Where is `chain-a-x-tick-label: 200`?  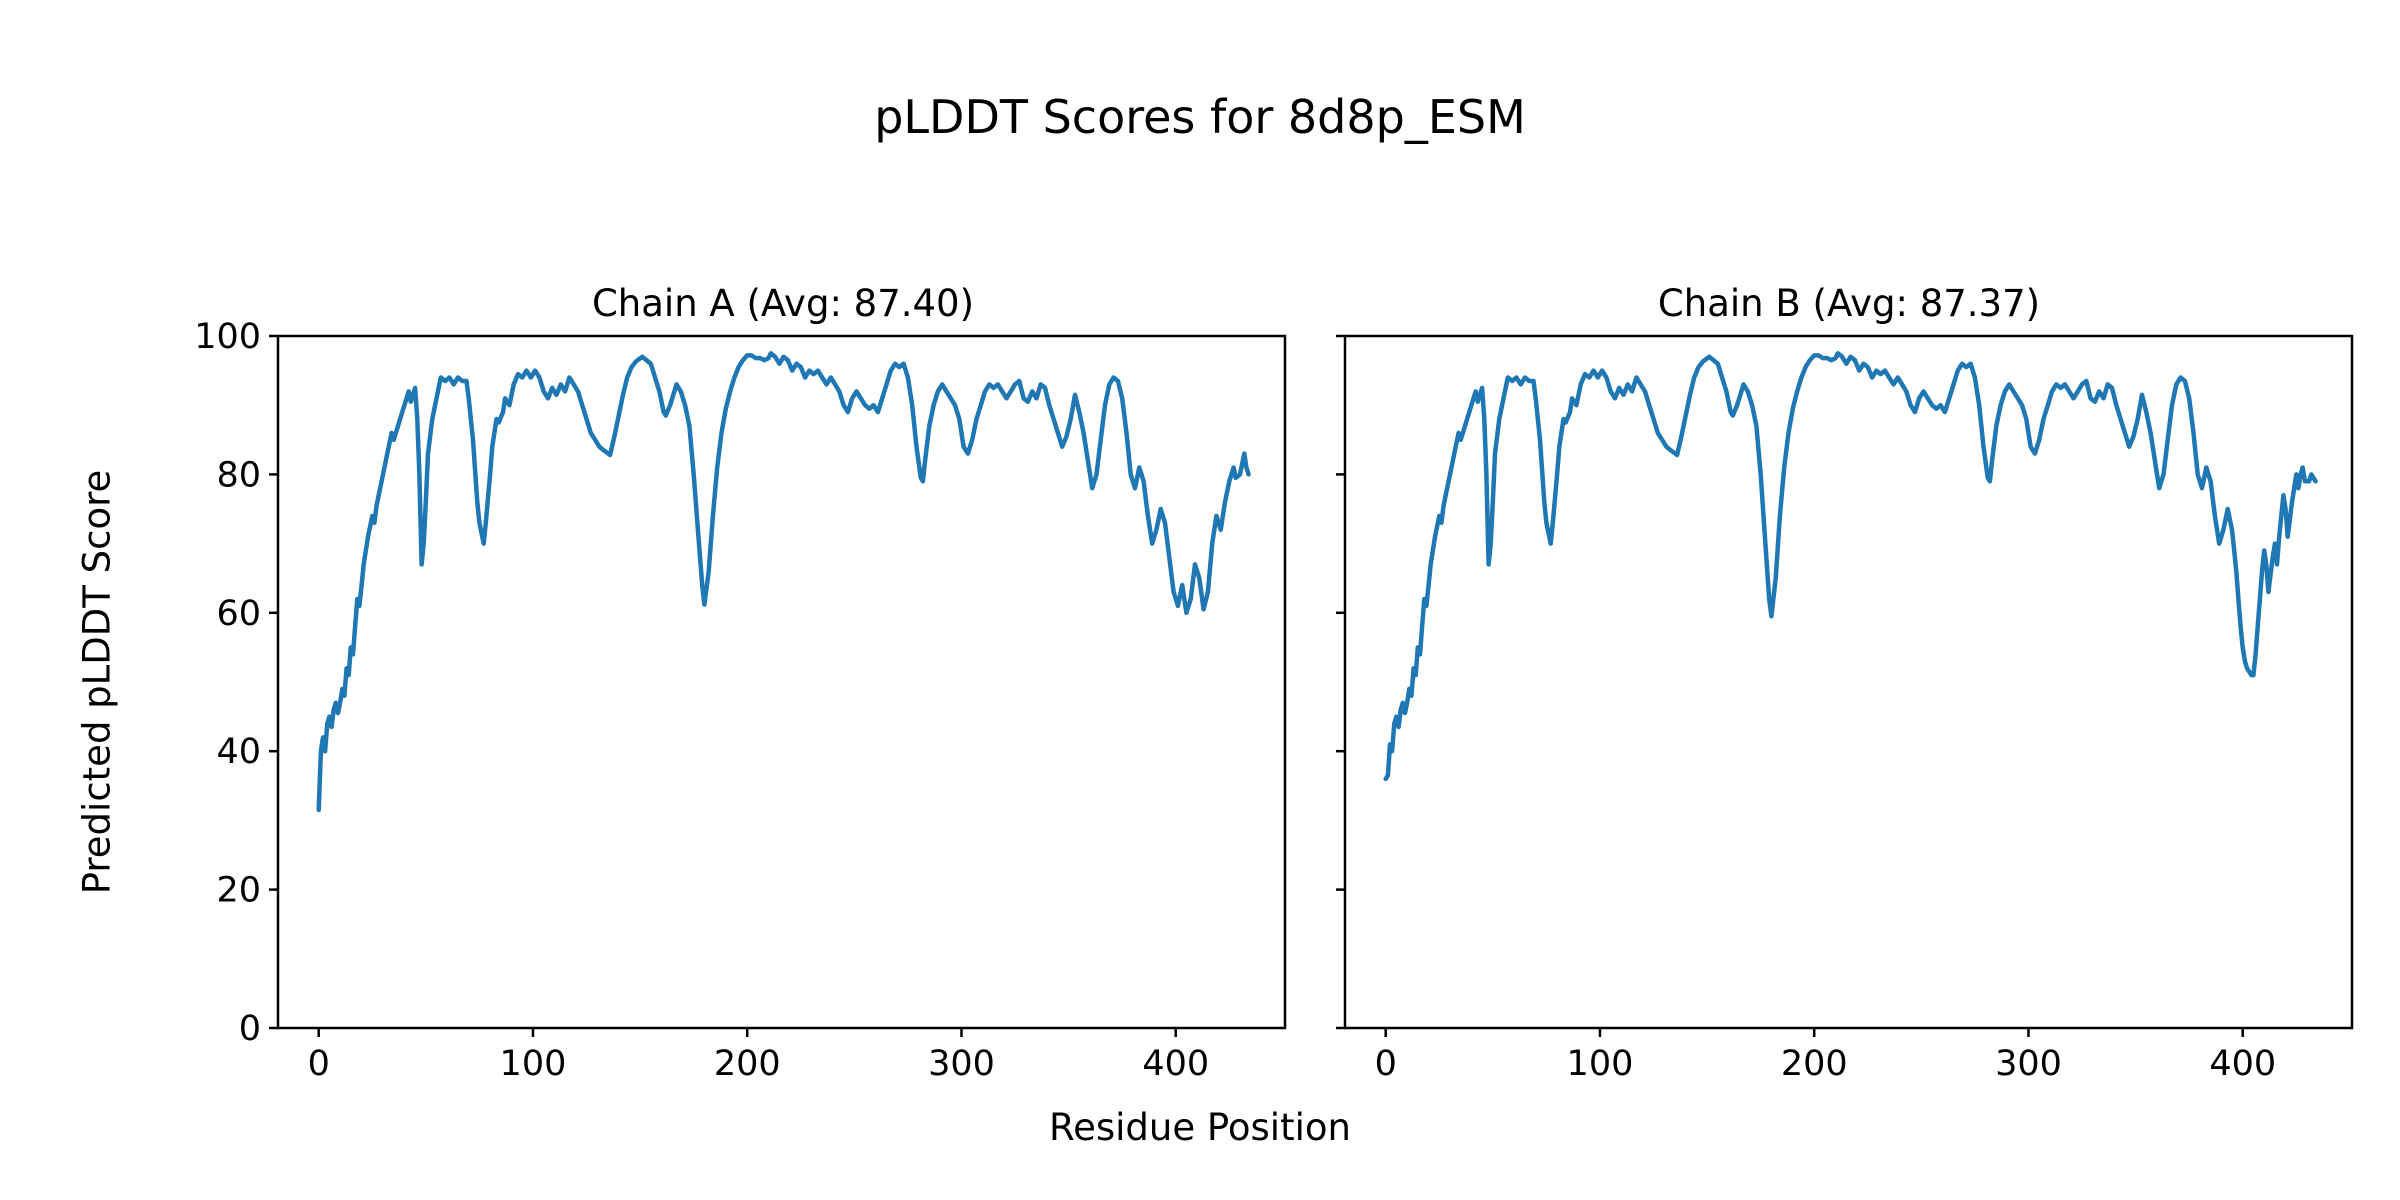
chain-a-x-tick-label: 200 is located at coordinates (747, 1064).